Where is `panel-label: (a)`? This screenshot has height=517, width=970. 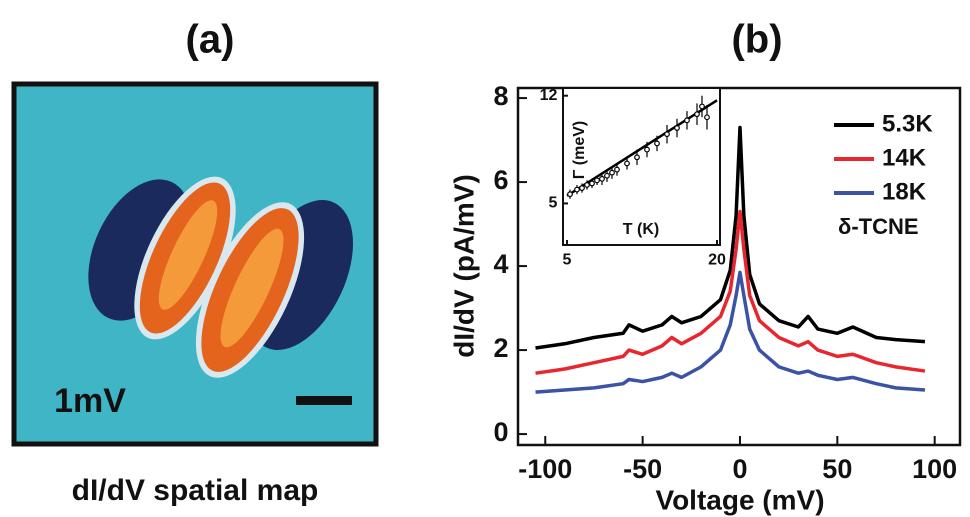 panel-label: (a) is located at coordinates (210, 40).